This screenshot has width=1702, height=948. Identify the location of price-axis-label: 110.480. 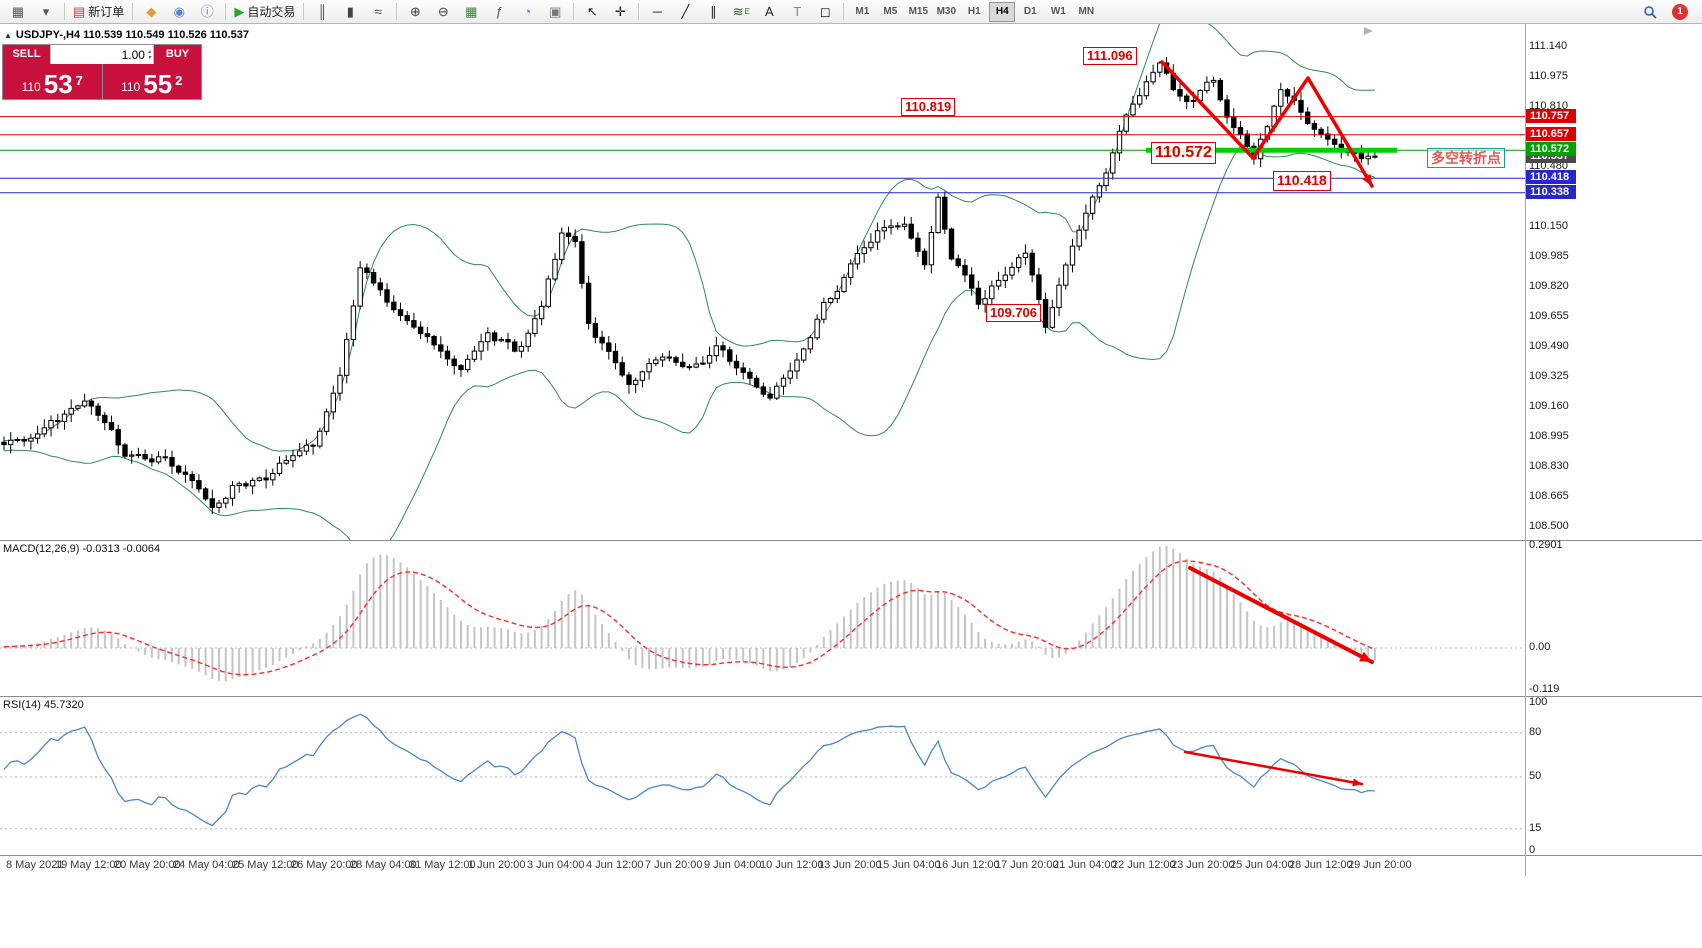
(1548, 166).